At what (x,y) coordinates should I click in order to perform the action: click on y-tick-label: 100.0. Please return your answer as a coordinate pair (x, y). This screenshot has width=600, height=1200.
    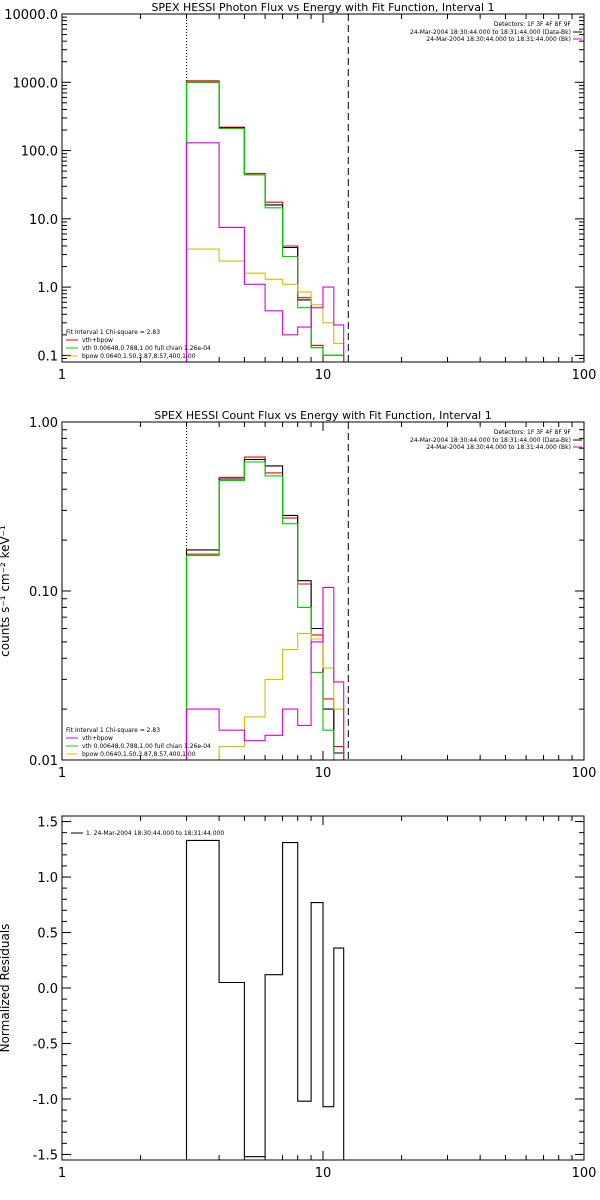
    Looking at the image, I should click on (39, 152).